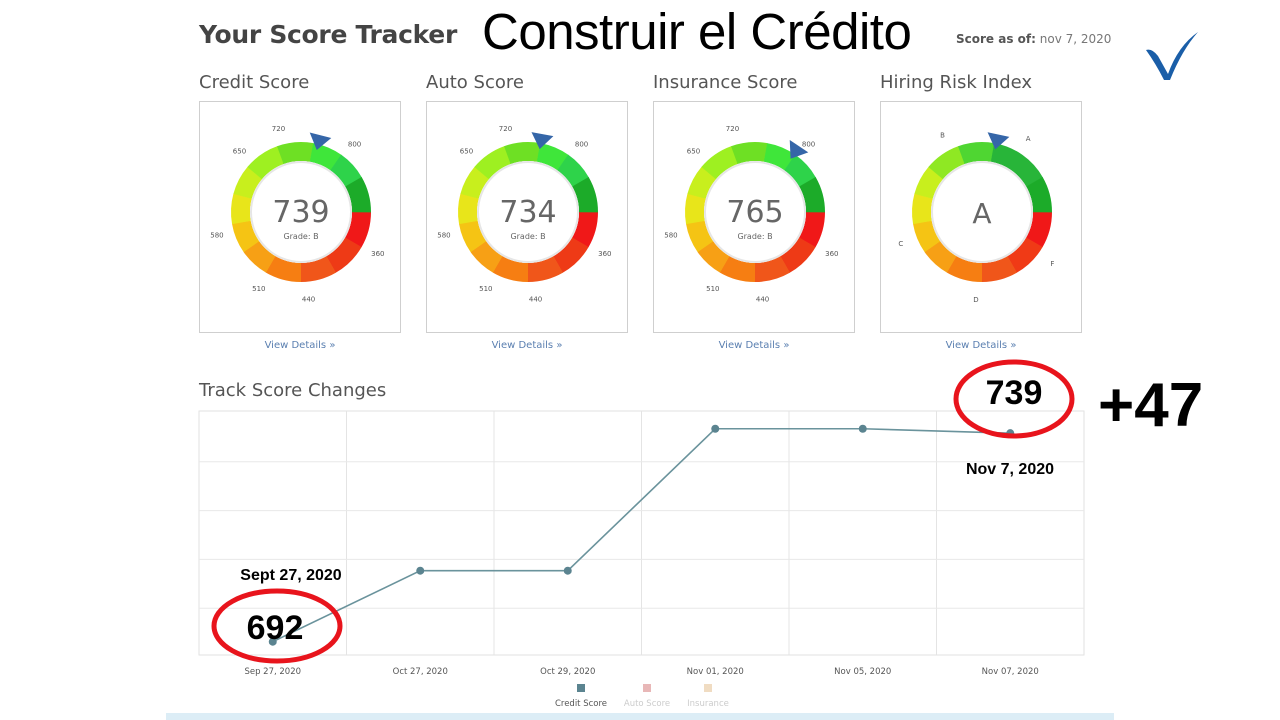 Image resolution: width=1280 pixels, height=720 pixels. What do you see at coordinates (647, 704) in the screenshot?
I see `legend-label: Auto Score` at bounding box center [647, 704].